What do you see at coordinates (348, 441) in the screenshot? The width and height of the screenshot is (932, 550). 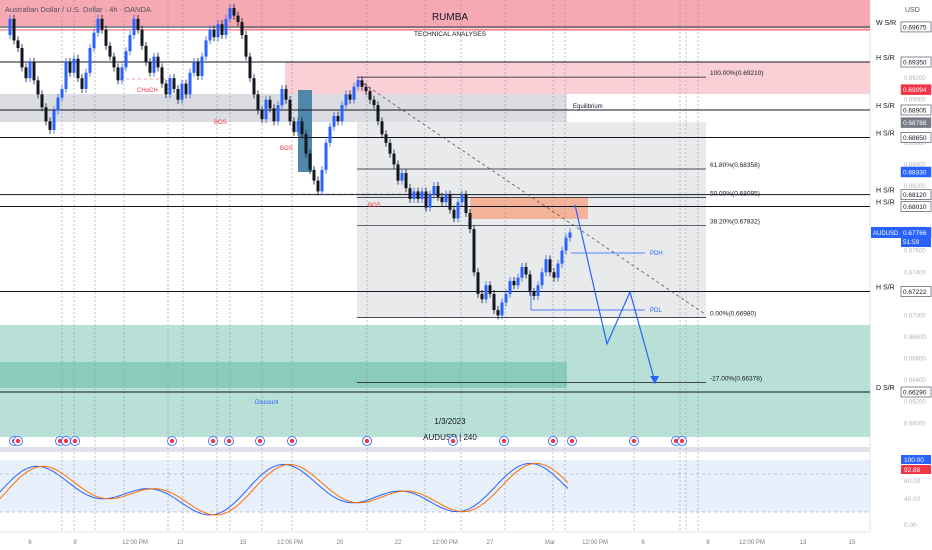 I see `events-row` at bounding box center [348, 441].